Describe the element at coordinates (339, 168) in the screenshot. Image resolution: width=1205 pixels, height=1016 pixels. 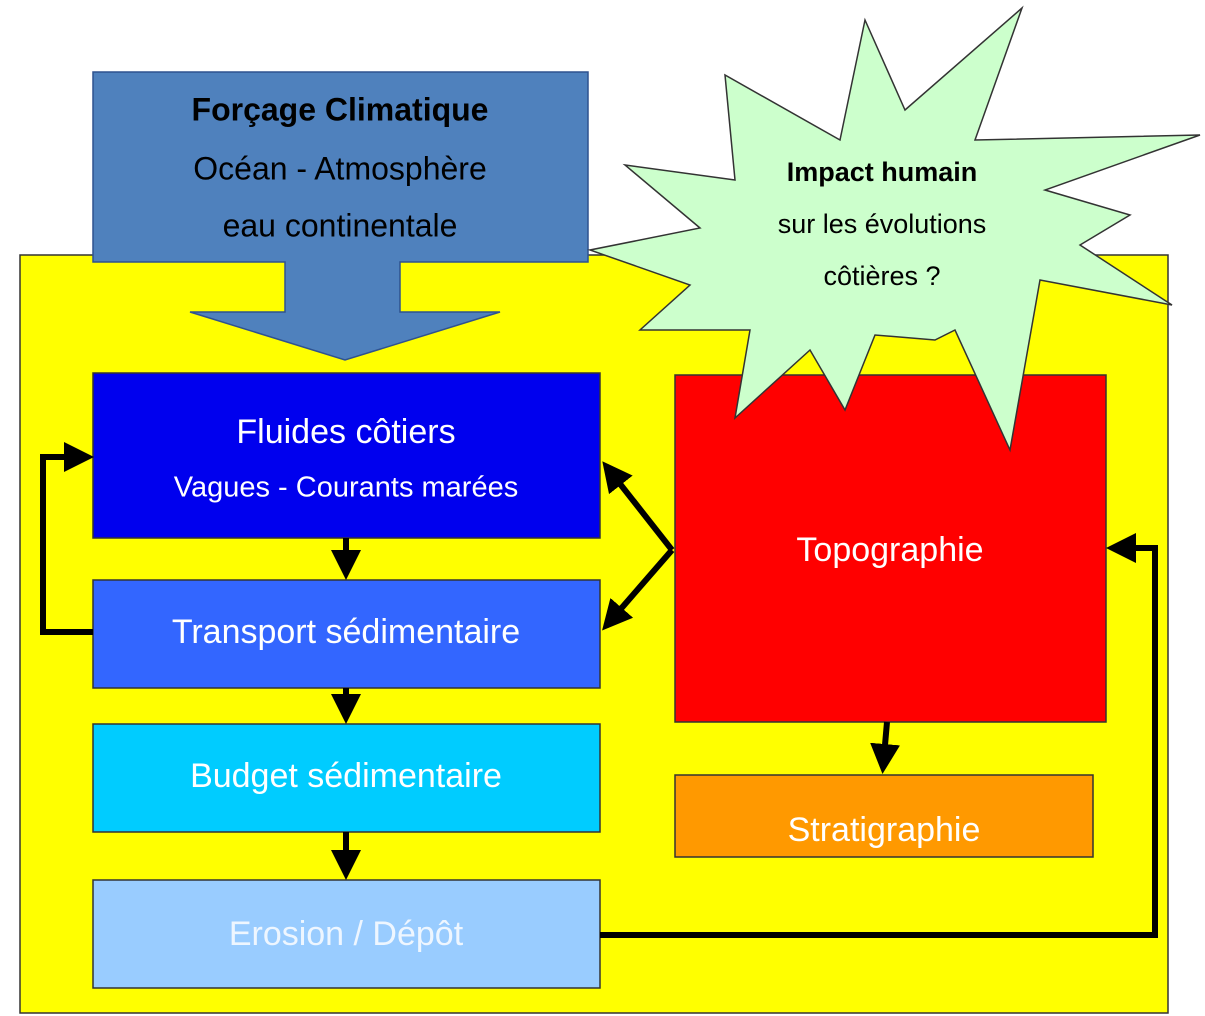
I see `forcing-line: Océan - Atmosphère` at that location.